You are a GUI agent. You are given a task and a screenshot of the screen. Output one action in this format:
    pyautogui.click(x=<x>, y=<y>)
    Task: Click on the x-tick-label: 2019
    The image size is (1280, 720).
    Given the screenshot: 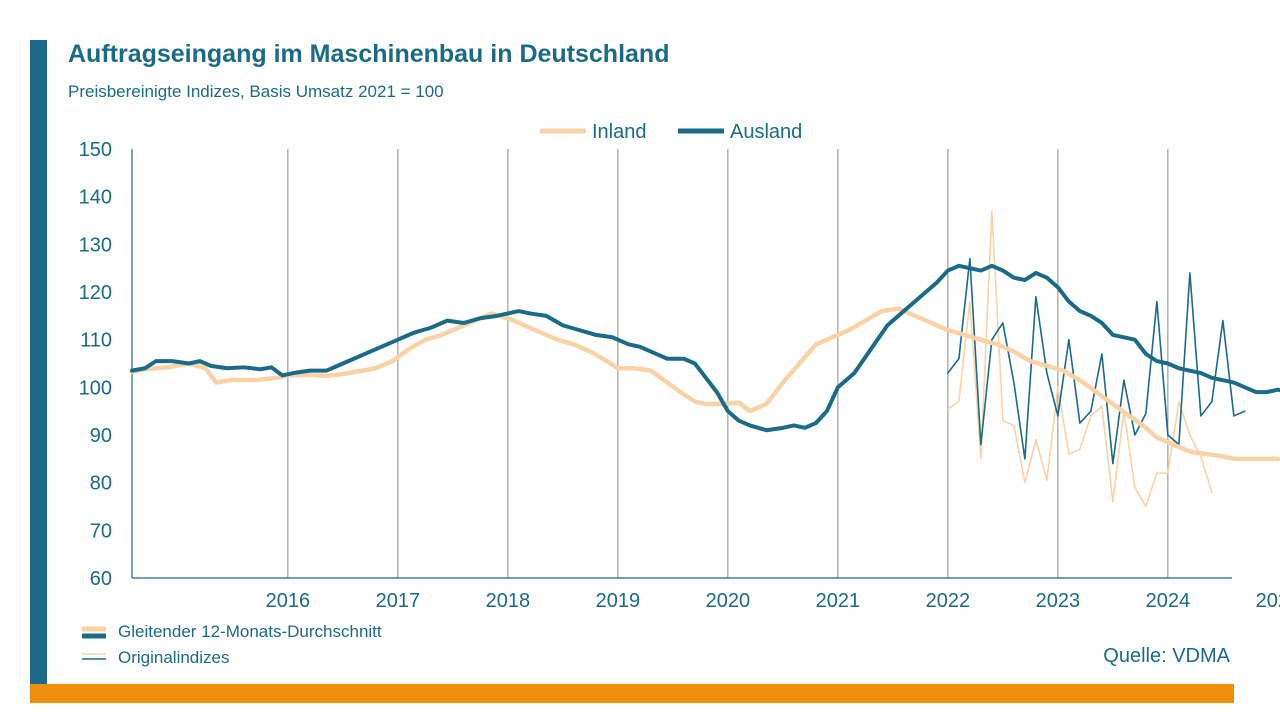 What is the action you would take?
    pyautogui.click(x=618, y=601)
    